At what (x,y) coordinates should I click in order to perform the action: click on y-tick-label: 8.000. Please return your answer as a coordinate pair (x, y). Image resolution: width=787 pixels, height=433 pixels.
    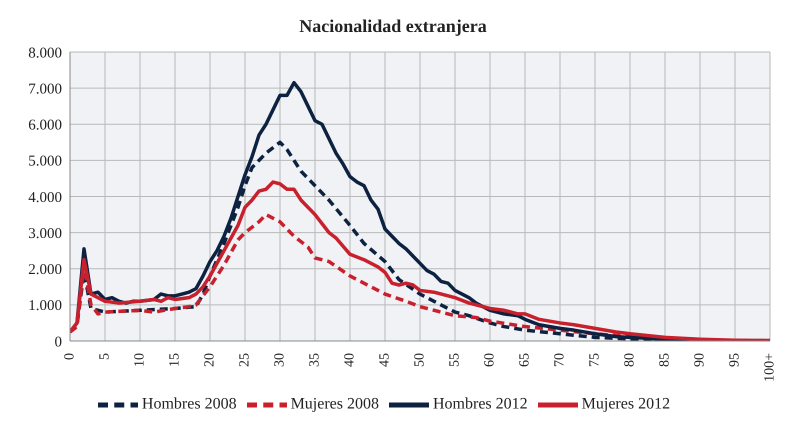
    Looking at the image, I should click on (45, 53).